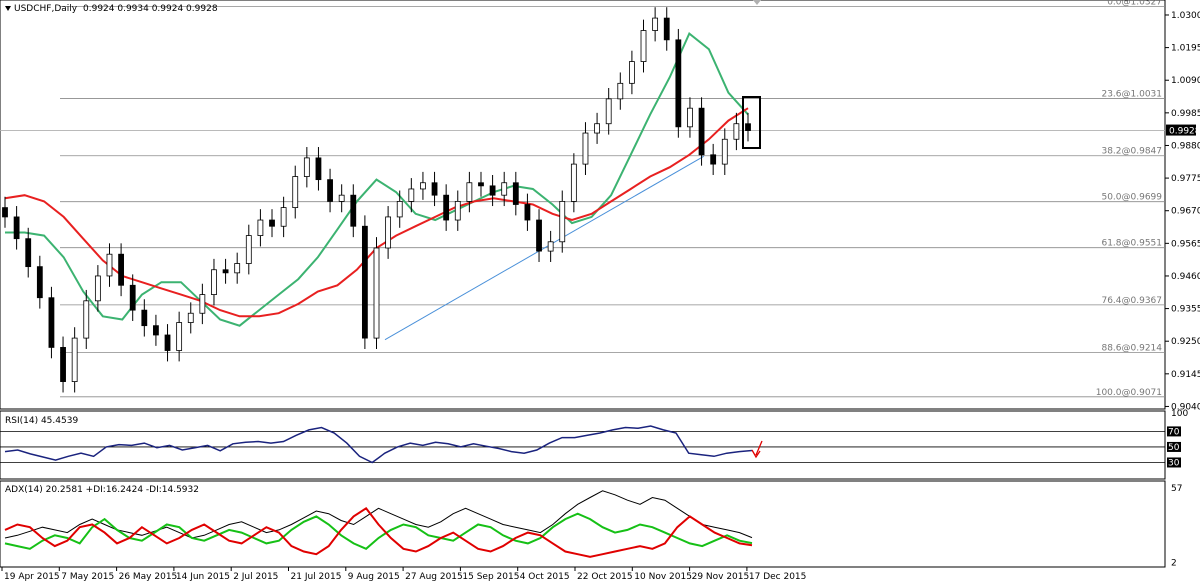 The width and height of the screenshot is (1200, 584). I want to click on price-tick-label: 0.9880, so click(1185, 146).